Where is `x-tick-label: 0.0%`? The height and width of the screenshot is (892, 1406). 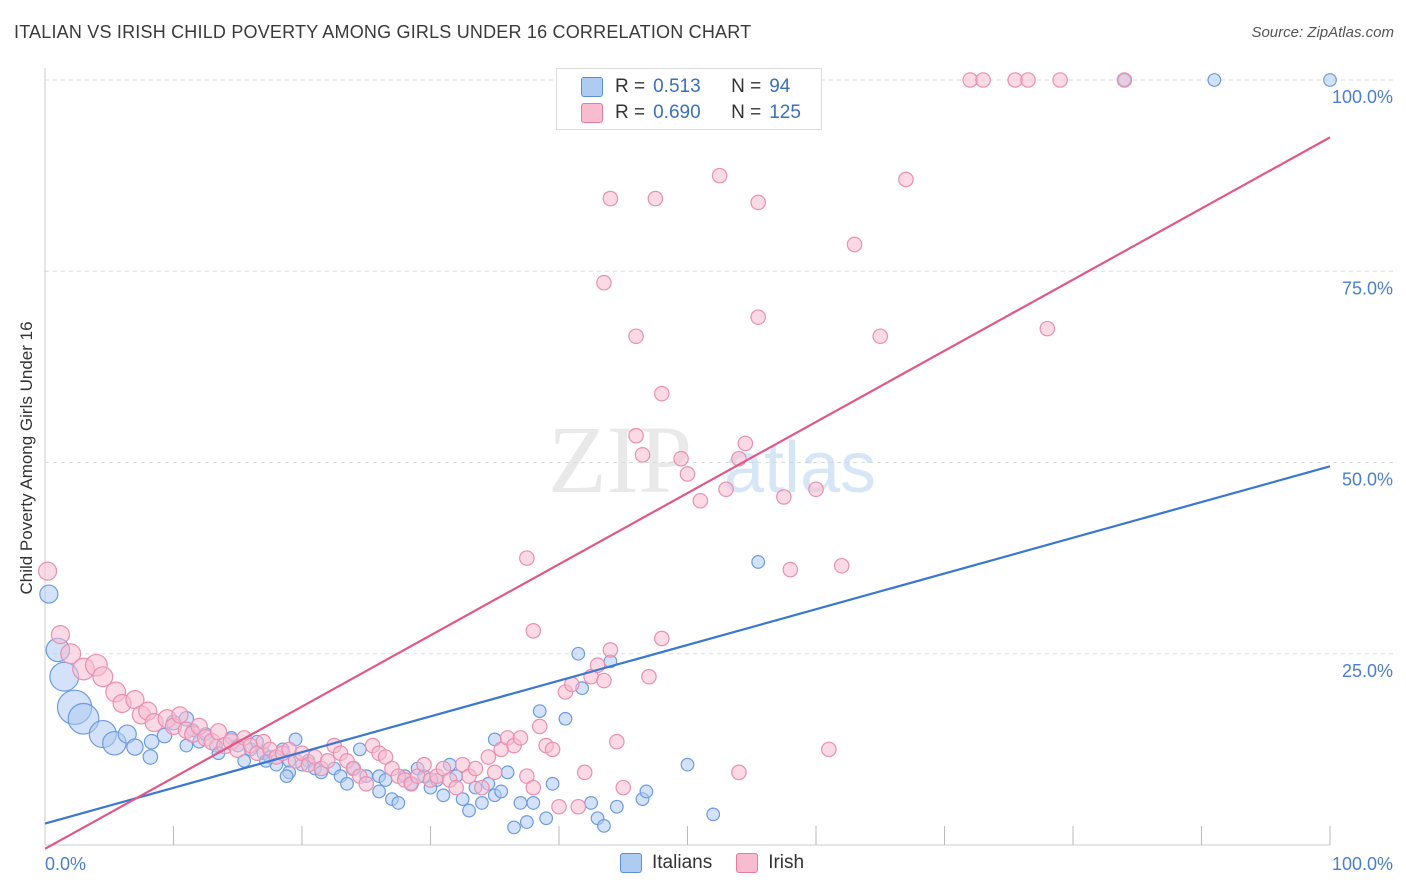
x-tick-label: 0.0% is located at coordinates (65, 864).